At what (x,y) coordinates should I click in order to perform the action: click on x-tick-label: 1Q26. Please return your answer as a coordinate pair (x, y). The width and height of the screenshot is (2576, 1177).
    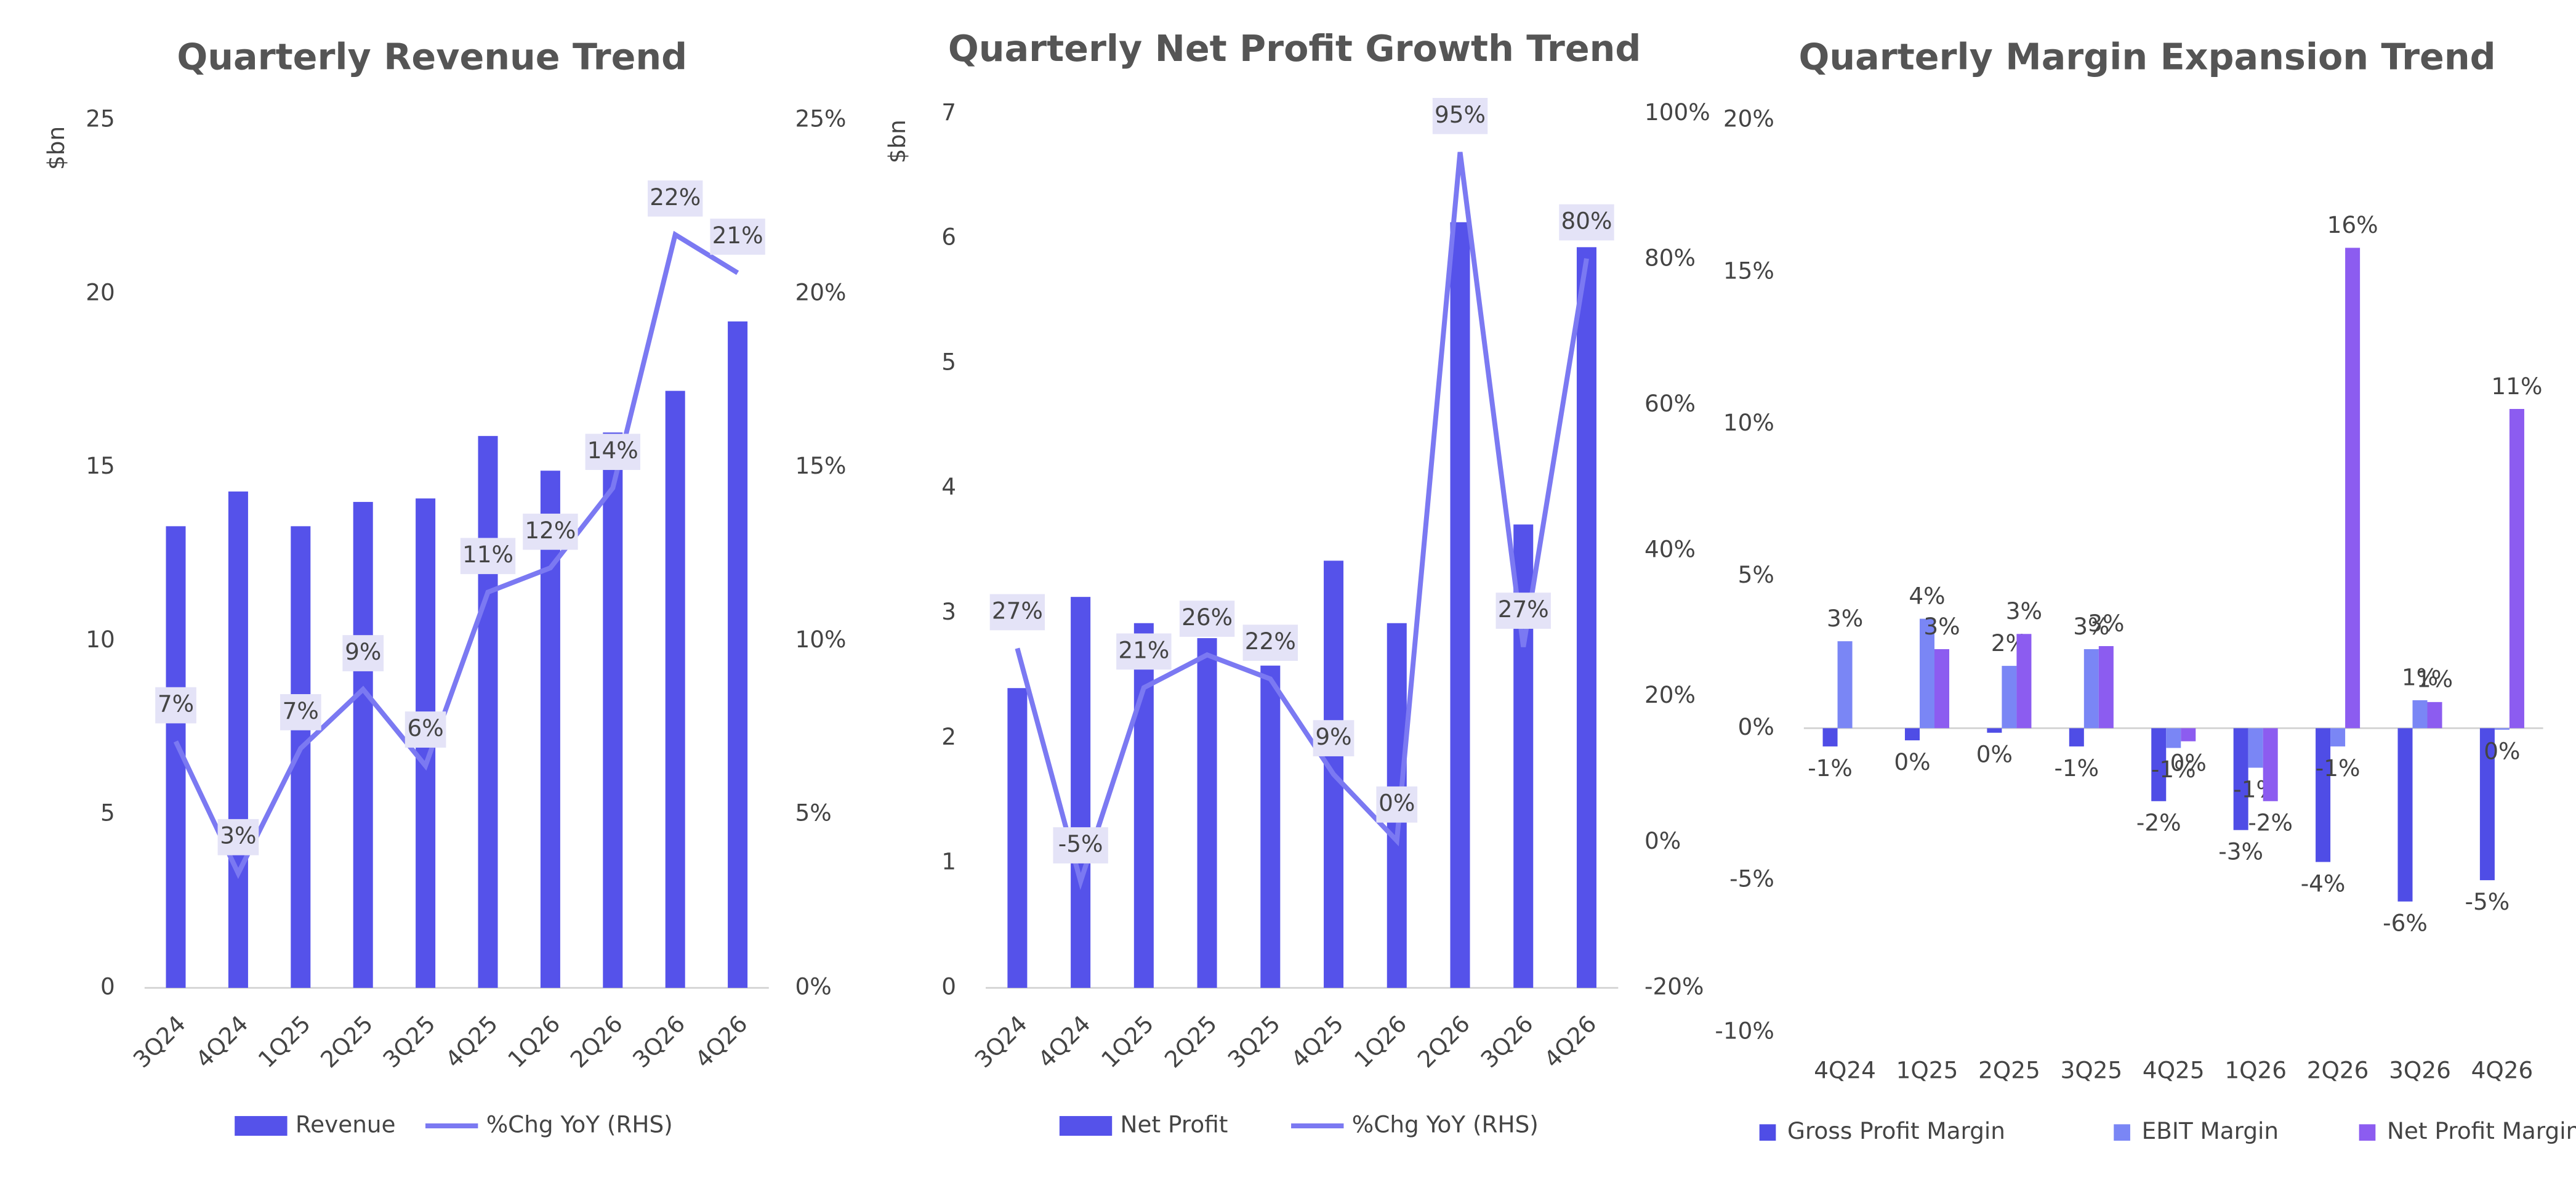
    Looking at the image, I should click on (533, 1041).